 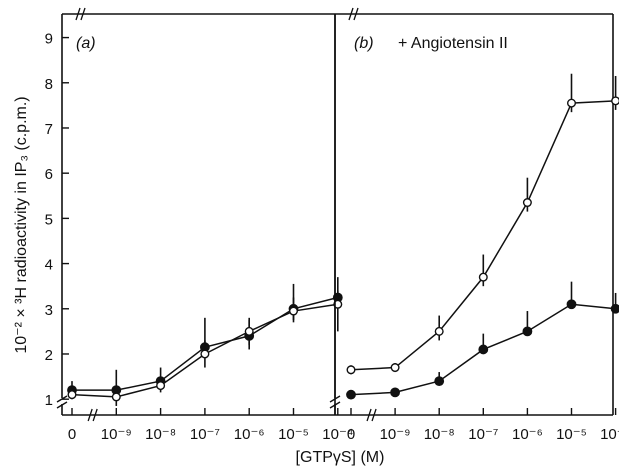 I want to click on y-tick-label: 5, so click(x=49, y=219).